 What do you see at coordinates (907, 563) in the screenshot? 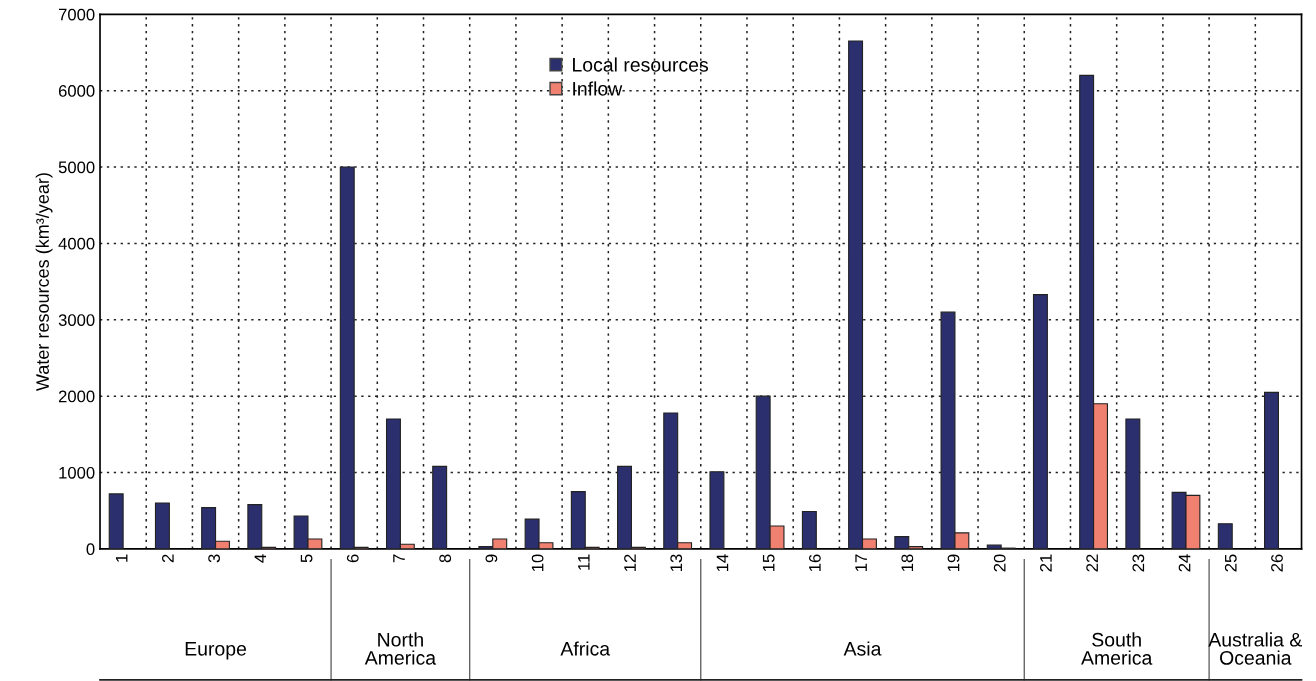
I see `x-tick-label: 18` at bounding box center [907, 563].